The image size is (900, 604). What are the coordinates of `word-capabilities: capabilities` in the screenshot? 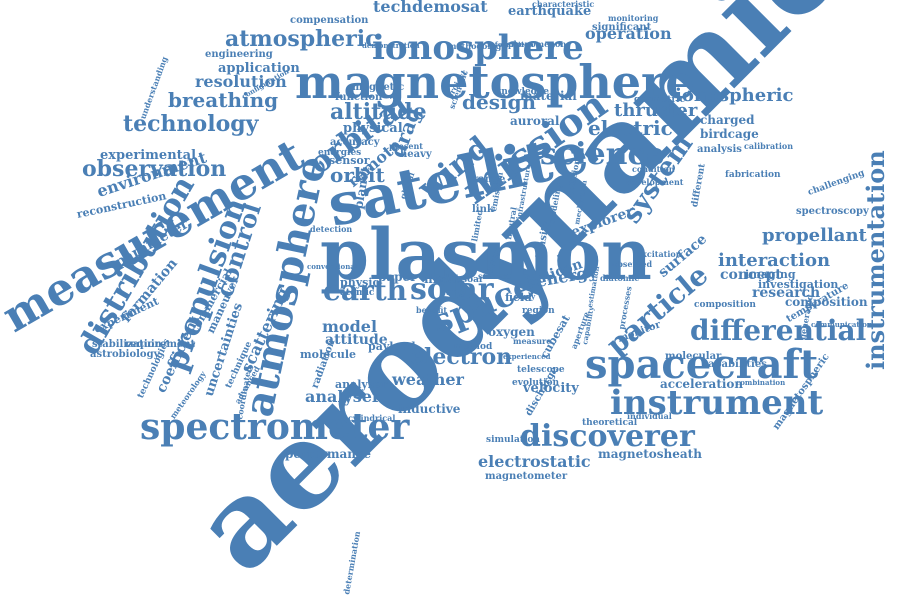 It's located at (734, 364).